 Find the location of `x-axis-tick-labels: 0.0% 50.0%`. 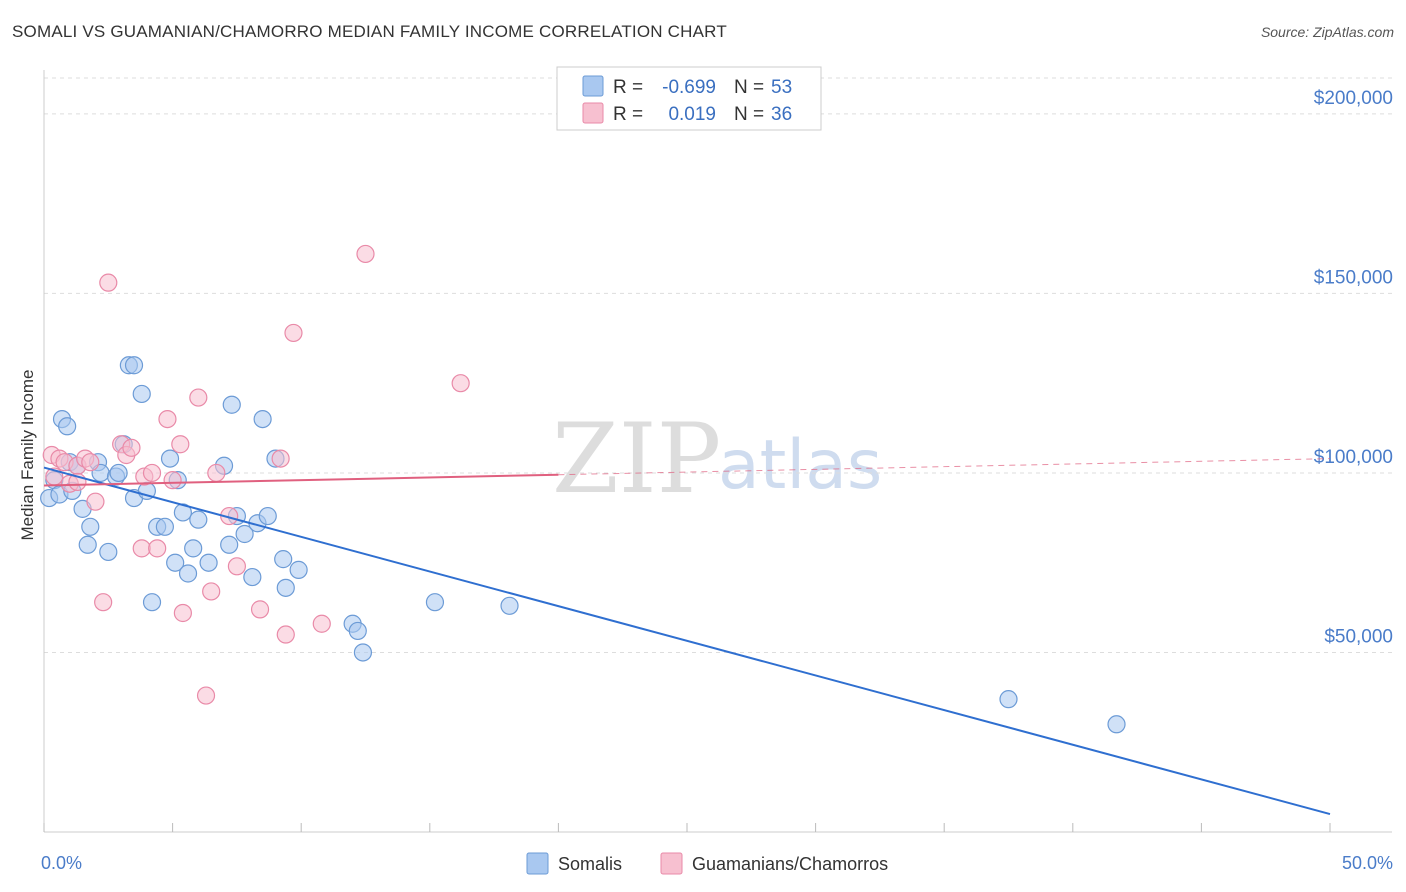

x-axis-tick-labels: 0.0% 50.0% is located at coordinates (717, 863).